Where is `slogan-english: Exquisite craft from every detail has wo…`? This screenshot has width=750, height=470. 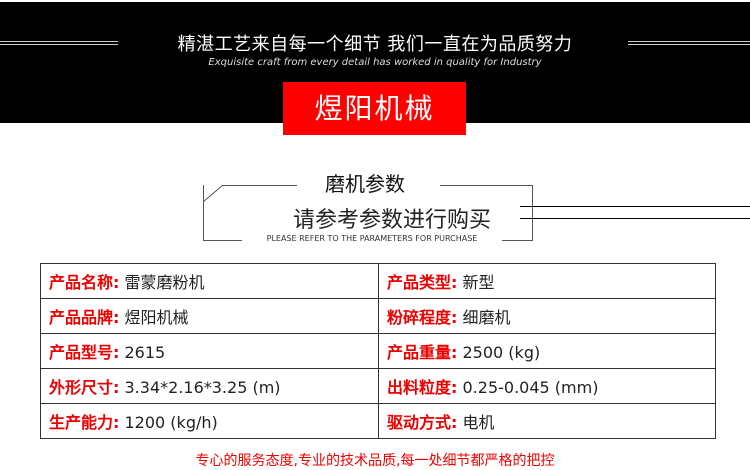
slogan-english: Exquisite craft from every detail has wo… is located at coordinates (375, 62).